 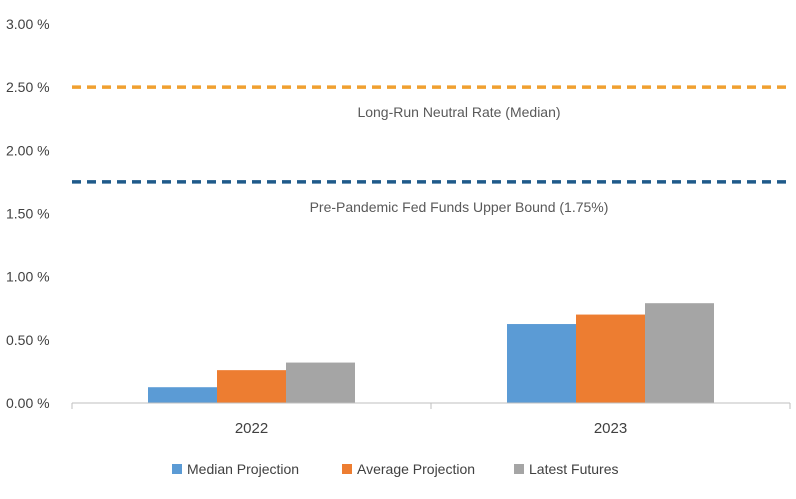 What do you see at coordinates (431, 353) in the screenshot?
I see `bars` at bounding box center [431, 353].